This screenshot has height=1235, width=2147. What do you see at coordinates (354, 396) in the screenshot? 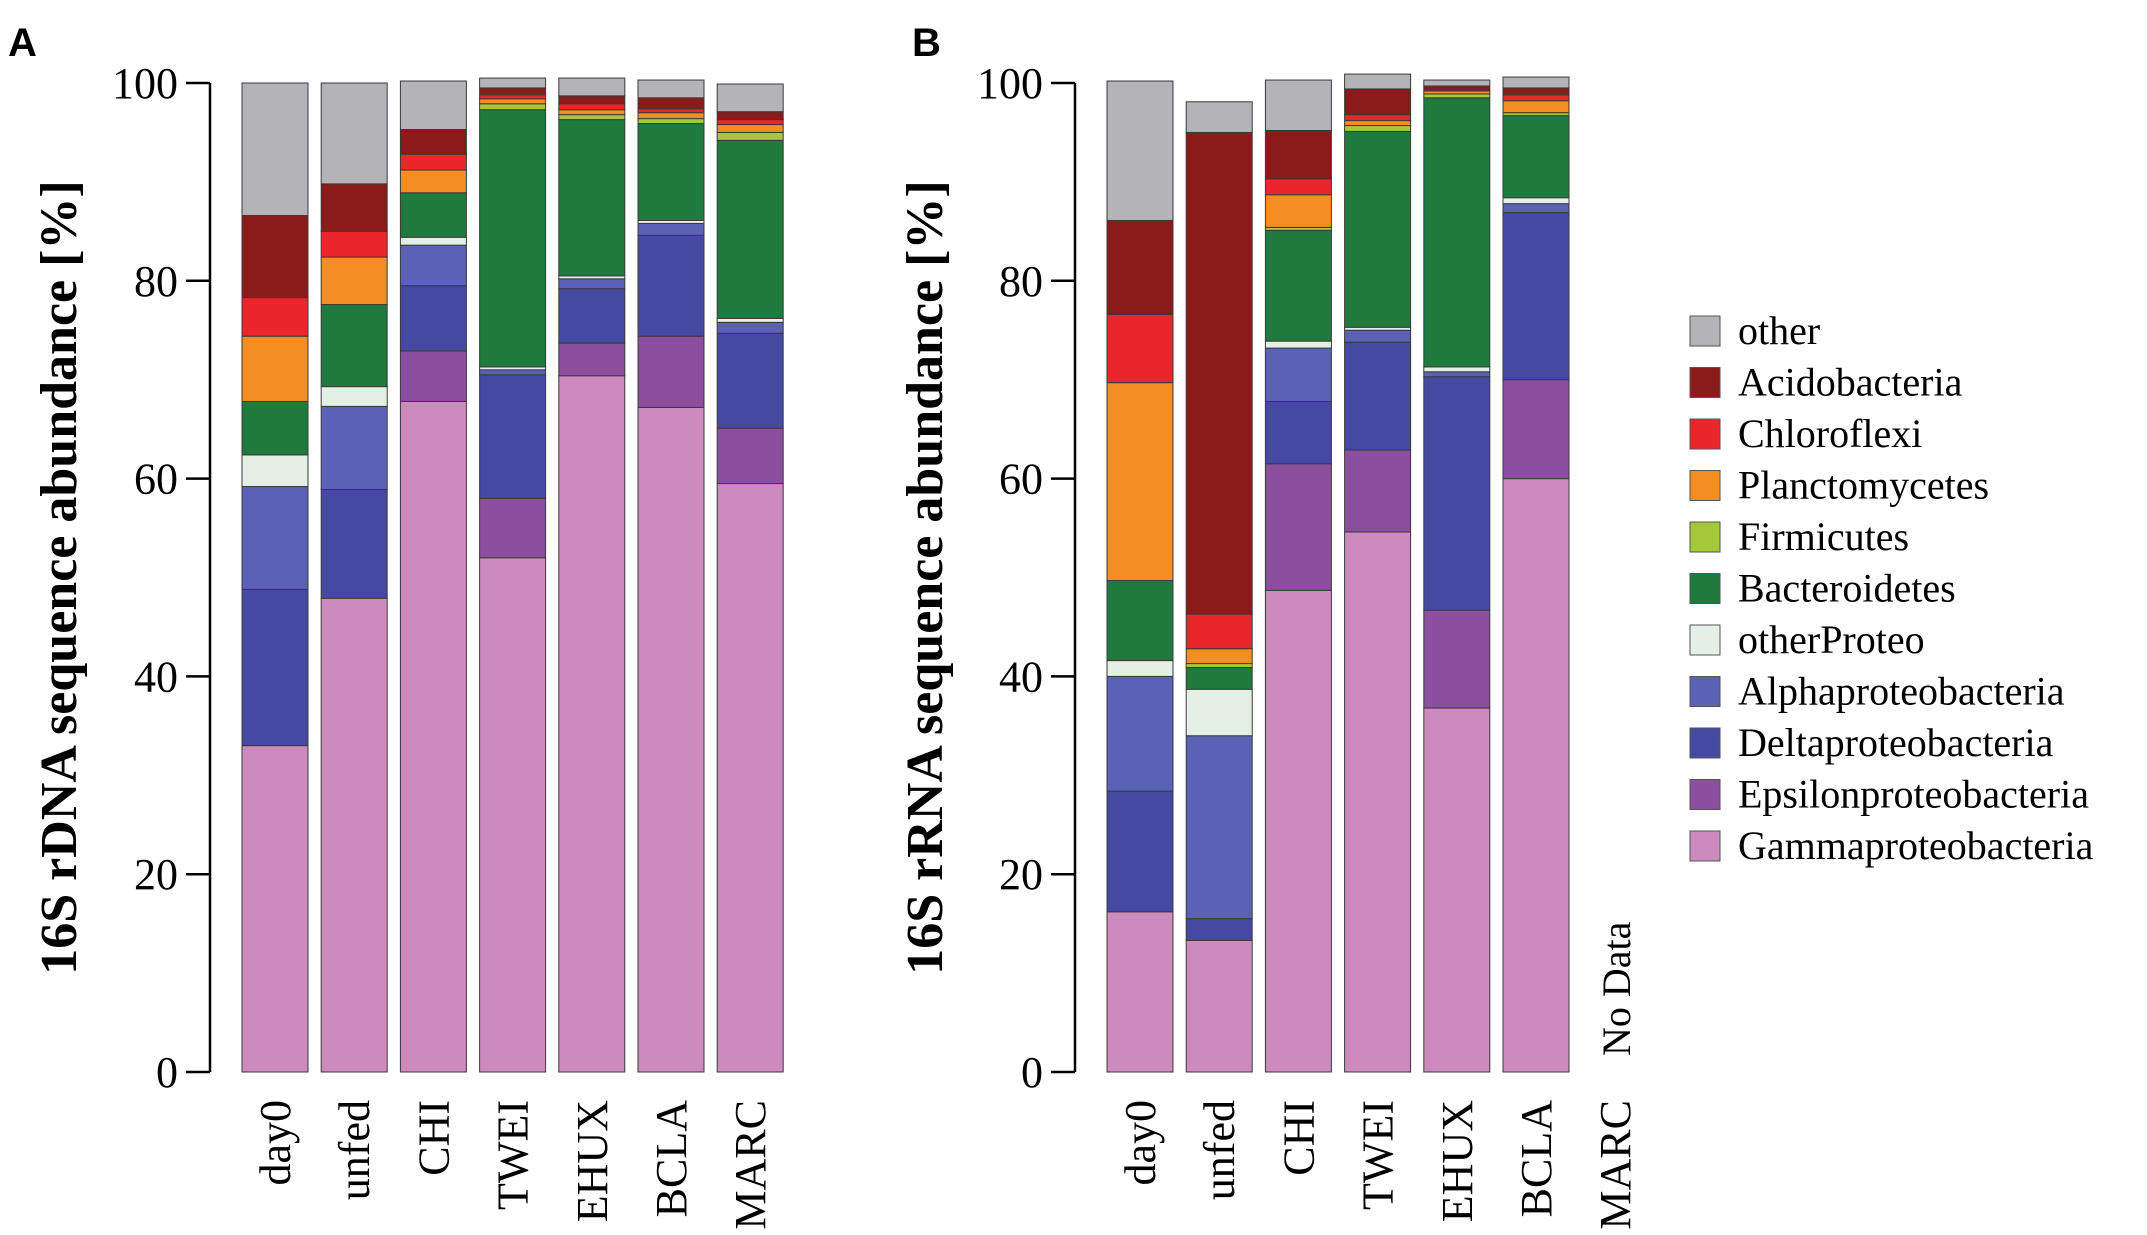
I see `bar-segment-unfed-otherproteo` at bounding box center [354, 396].